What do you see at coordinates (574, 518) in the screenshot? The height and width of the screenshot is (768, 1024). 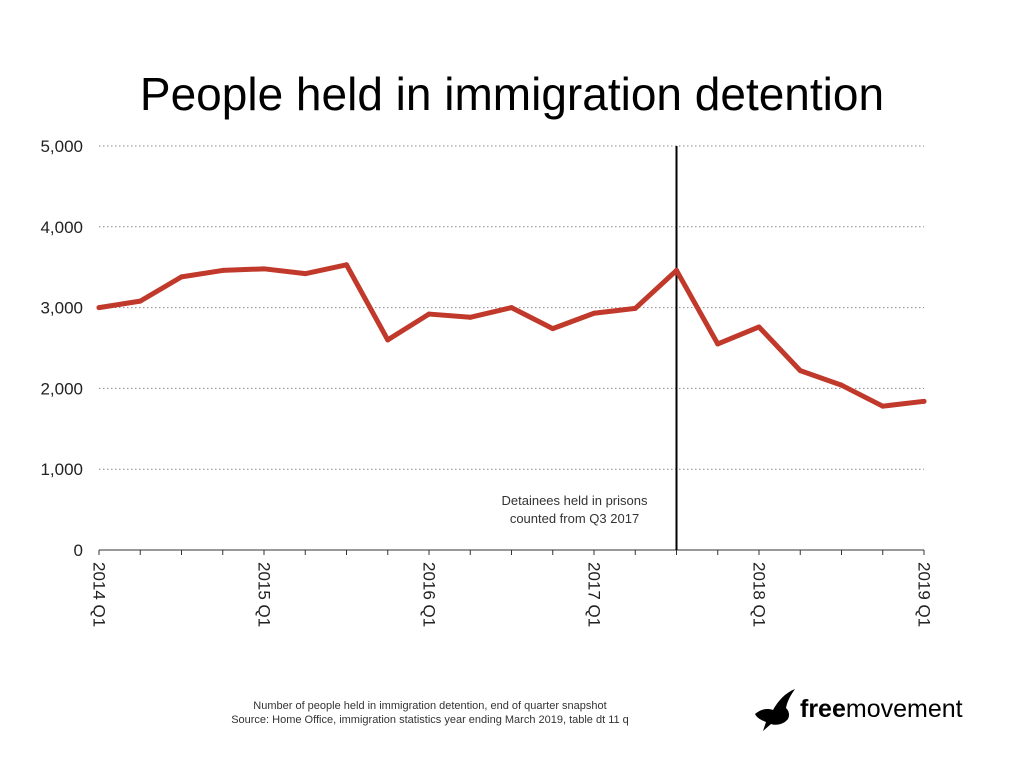 I see `annotation-text: counted from Q3 2017` at bounding box center [574, 518].